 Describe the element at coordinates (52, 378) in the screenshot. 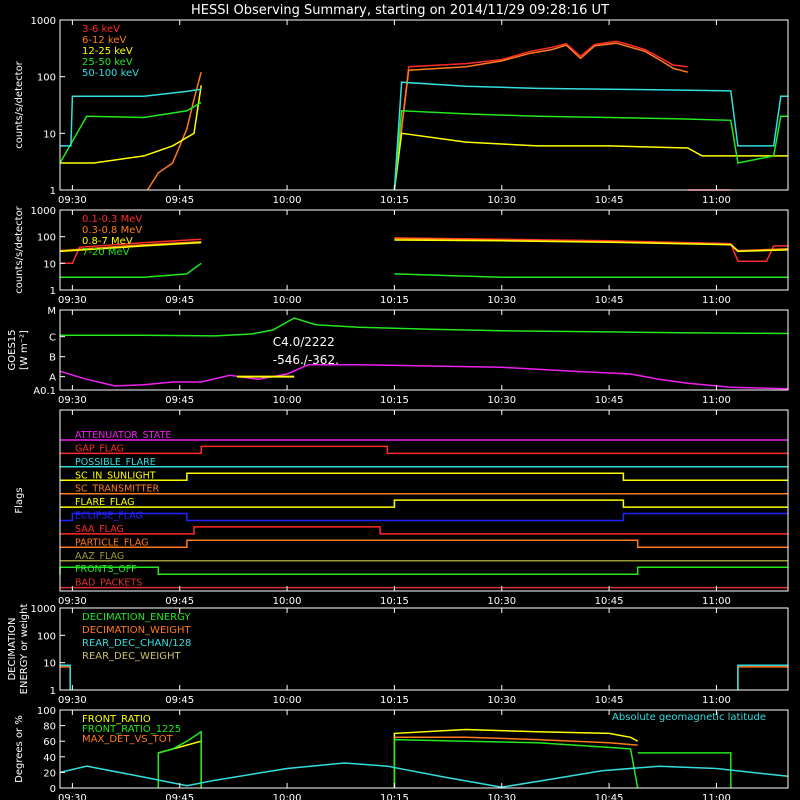

I see `y-tick-label: A` at that location.